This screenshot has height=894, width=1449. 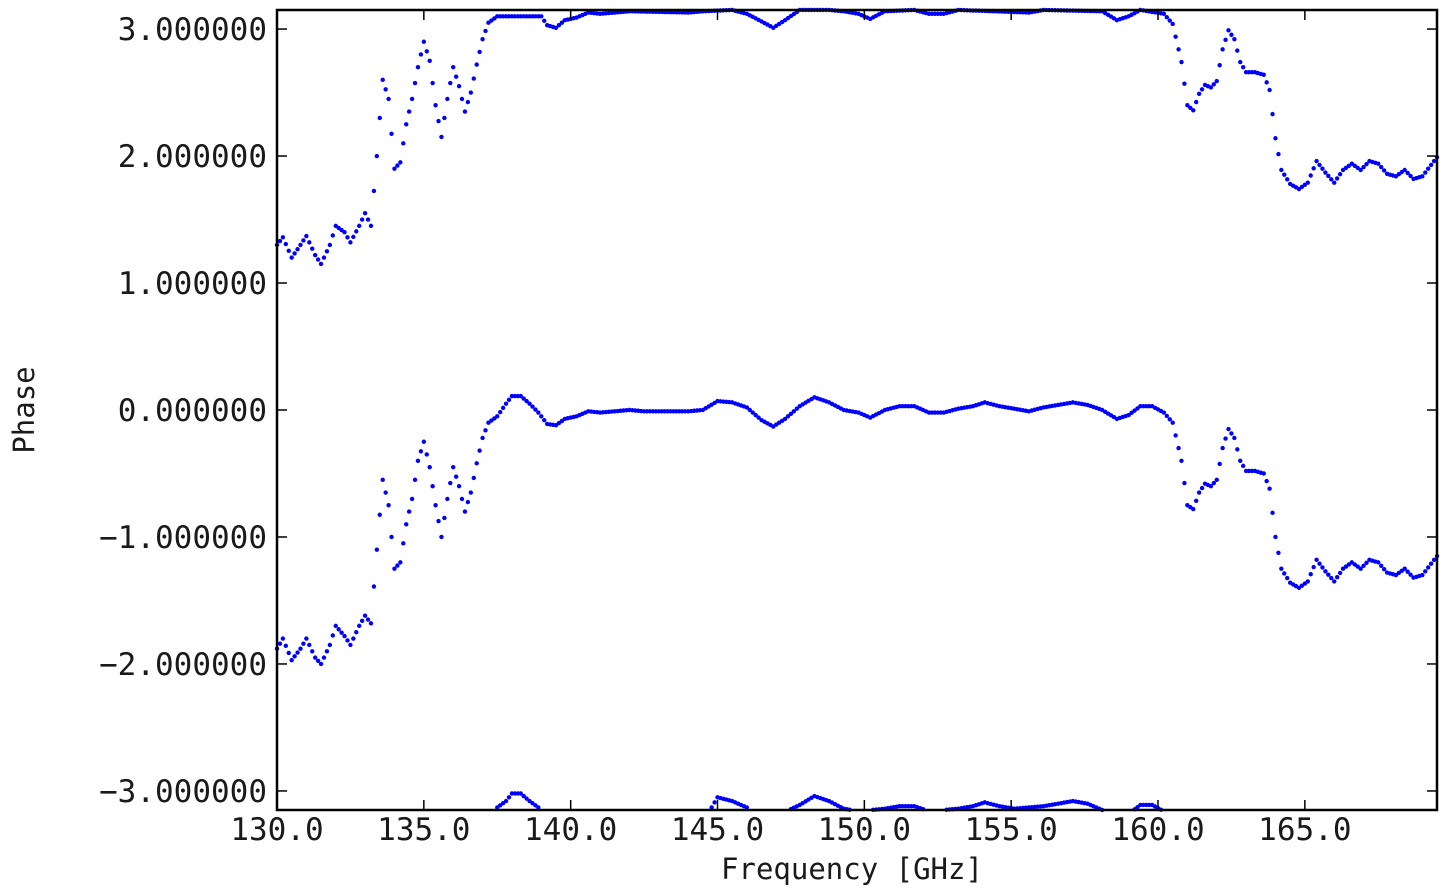 What do you see at coordinates (276, 830) in the screenshot?
I see `x-tick-label: 130.0` at bounding box center [276, 830].